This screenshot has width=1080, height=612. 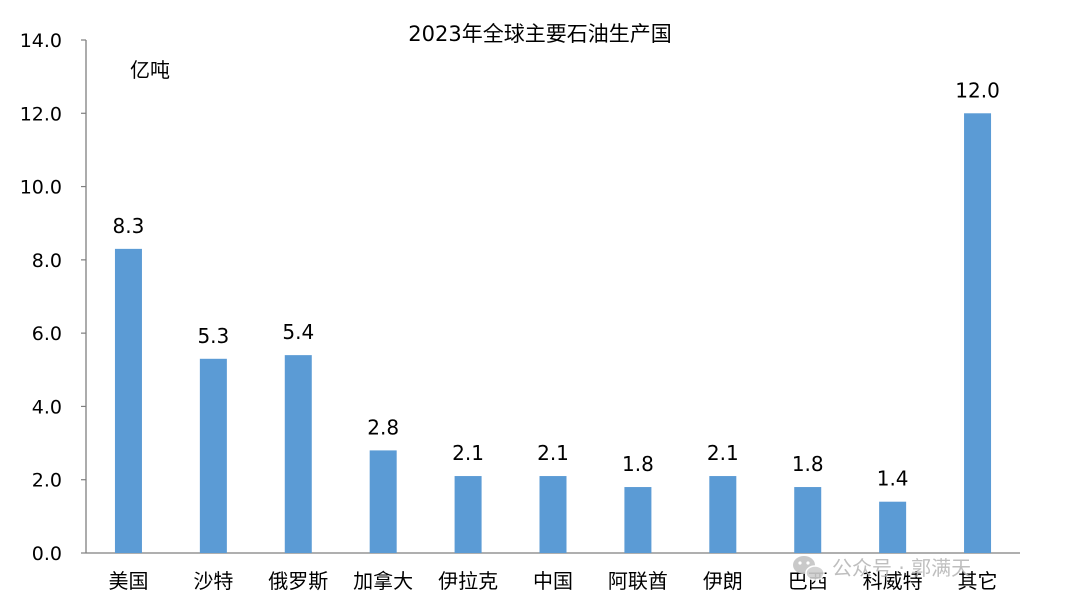 What do you see at coordinates (47, 407) in the screenshot?
I see `y-tick-label: 4.0` at bounding box center [47, 407].